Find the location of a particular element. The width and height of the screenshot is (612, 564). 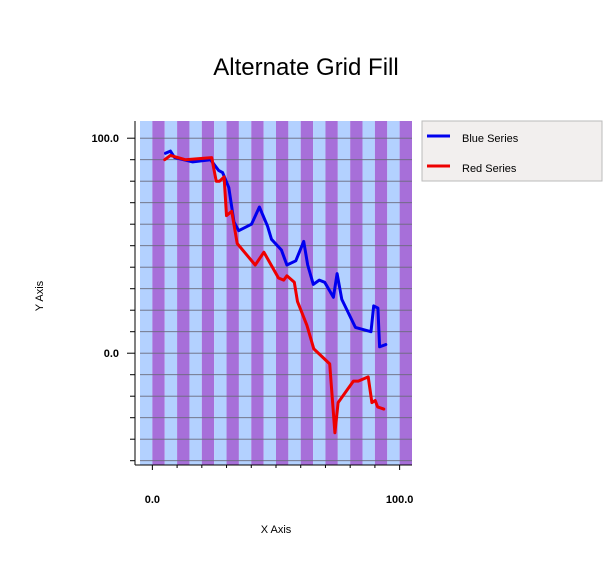

series-line-blue-series is located at coordinates (276, 249).